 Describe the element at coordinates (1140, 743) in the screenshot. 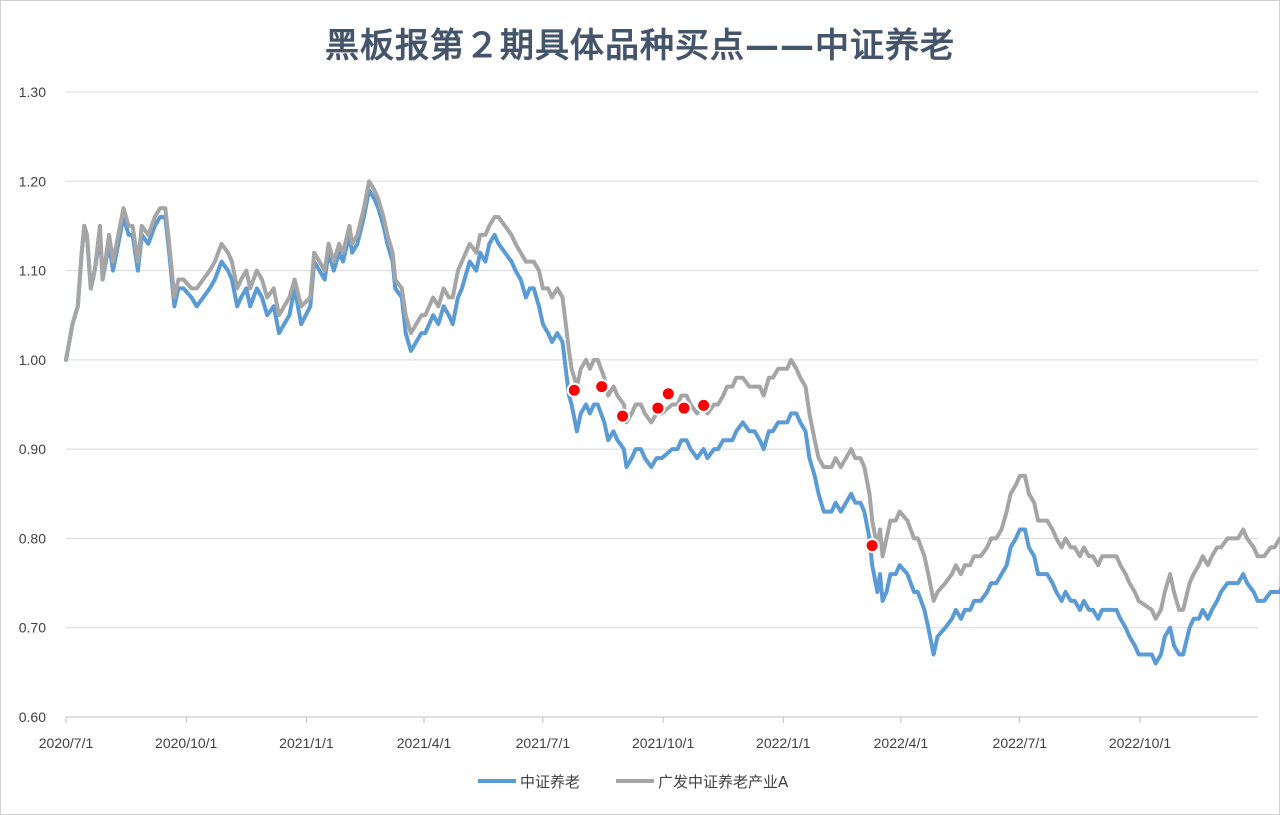

I see `x-tick-label: 2022/10/1` at that location.